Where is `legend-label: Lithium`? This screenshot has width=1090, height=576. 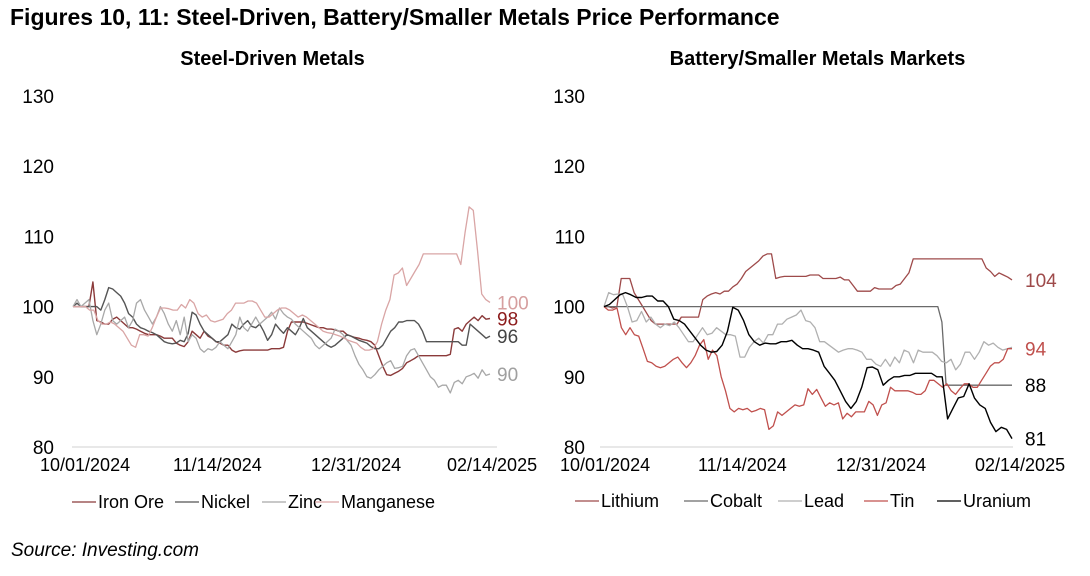 legend-label: Lithium is located at coordinates (630, 501).